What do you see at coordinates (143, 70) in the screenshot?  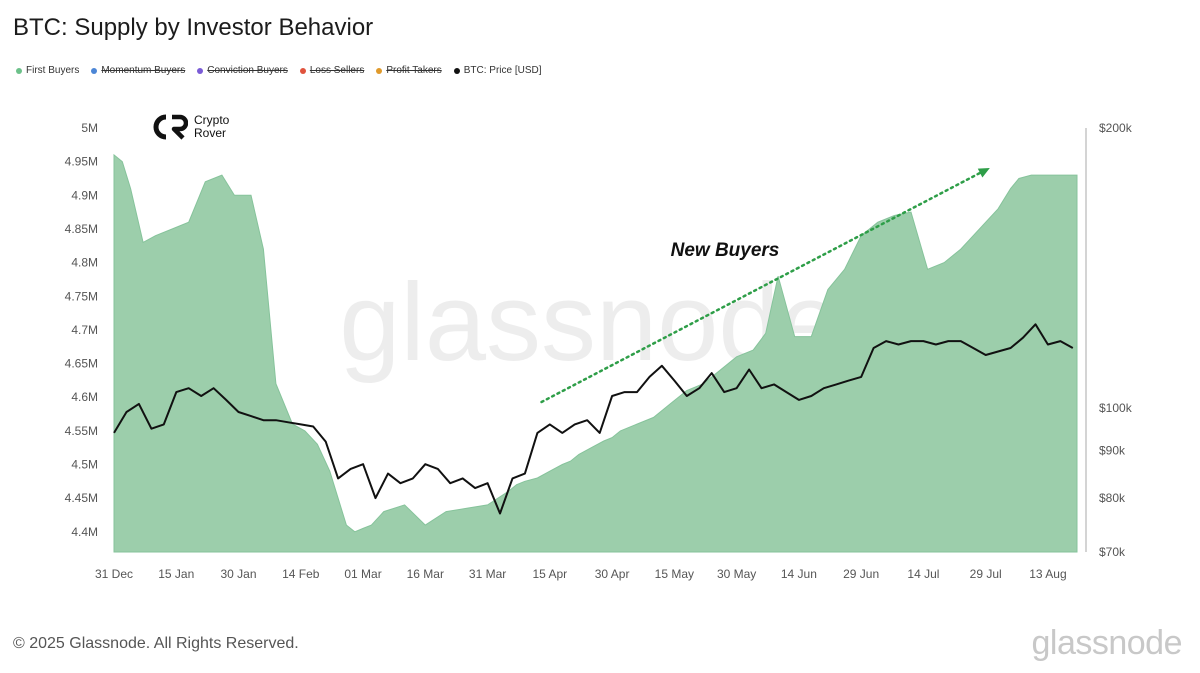 I see `legend-label: Momentum Buyers` at bounding box center [143, 70].